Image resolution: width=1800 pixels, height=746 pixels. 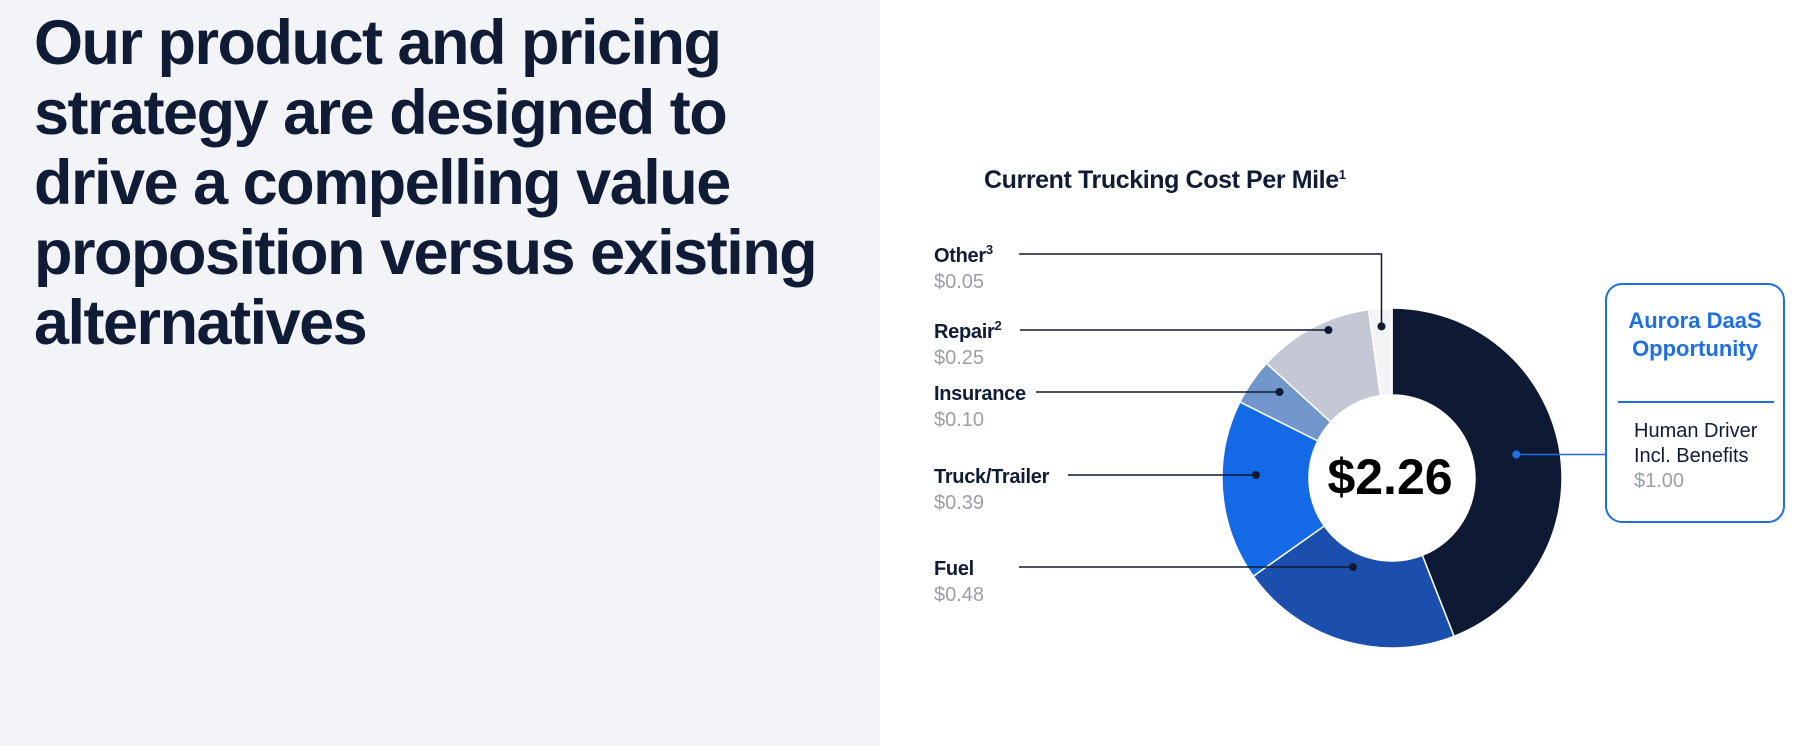 What do you see at coordinates (959, 420) in the screenshot?
I see `value-insurance: $0.10` at bounding box center [959, 420].